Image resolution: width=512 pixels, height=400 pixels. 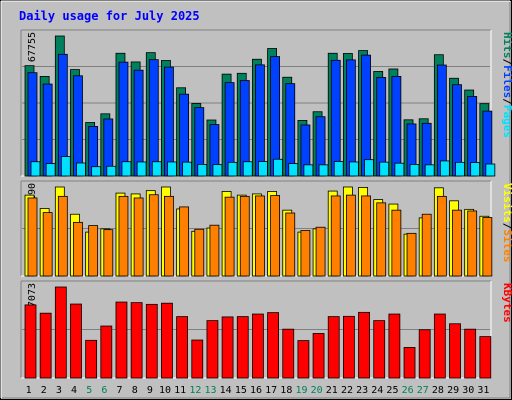 I want to click on day-label: 31, so click(x=483, y=390).